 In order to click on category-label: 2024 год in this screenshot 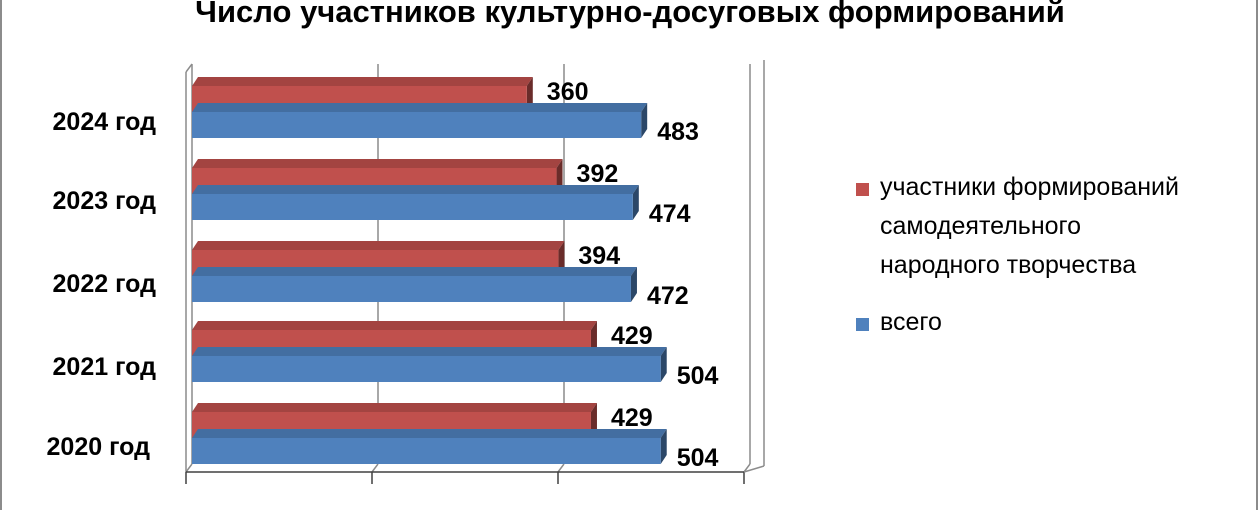, I will do `click(105, 122)`.